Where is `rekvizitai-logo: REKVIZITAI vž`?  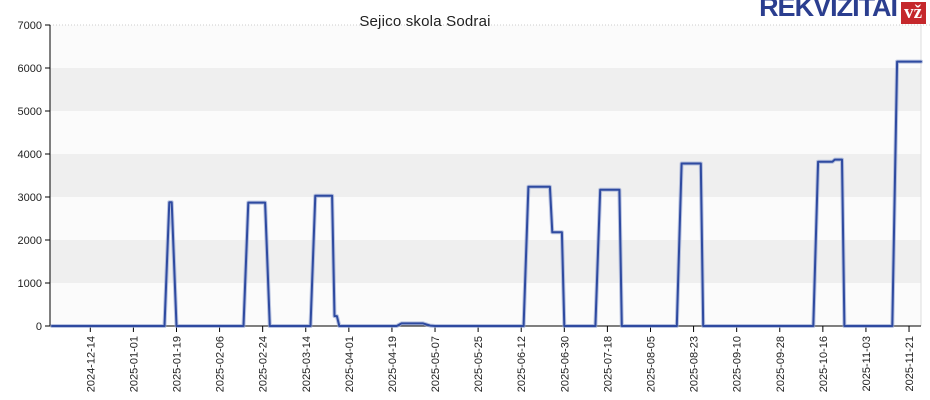
rekvizitai-logo: REKVIZITAI vž is located at coordinates (842, 12).